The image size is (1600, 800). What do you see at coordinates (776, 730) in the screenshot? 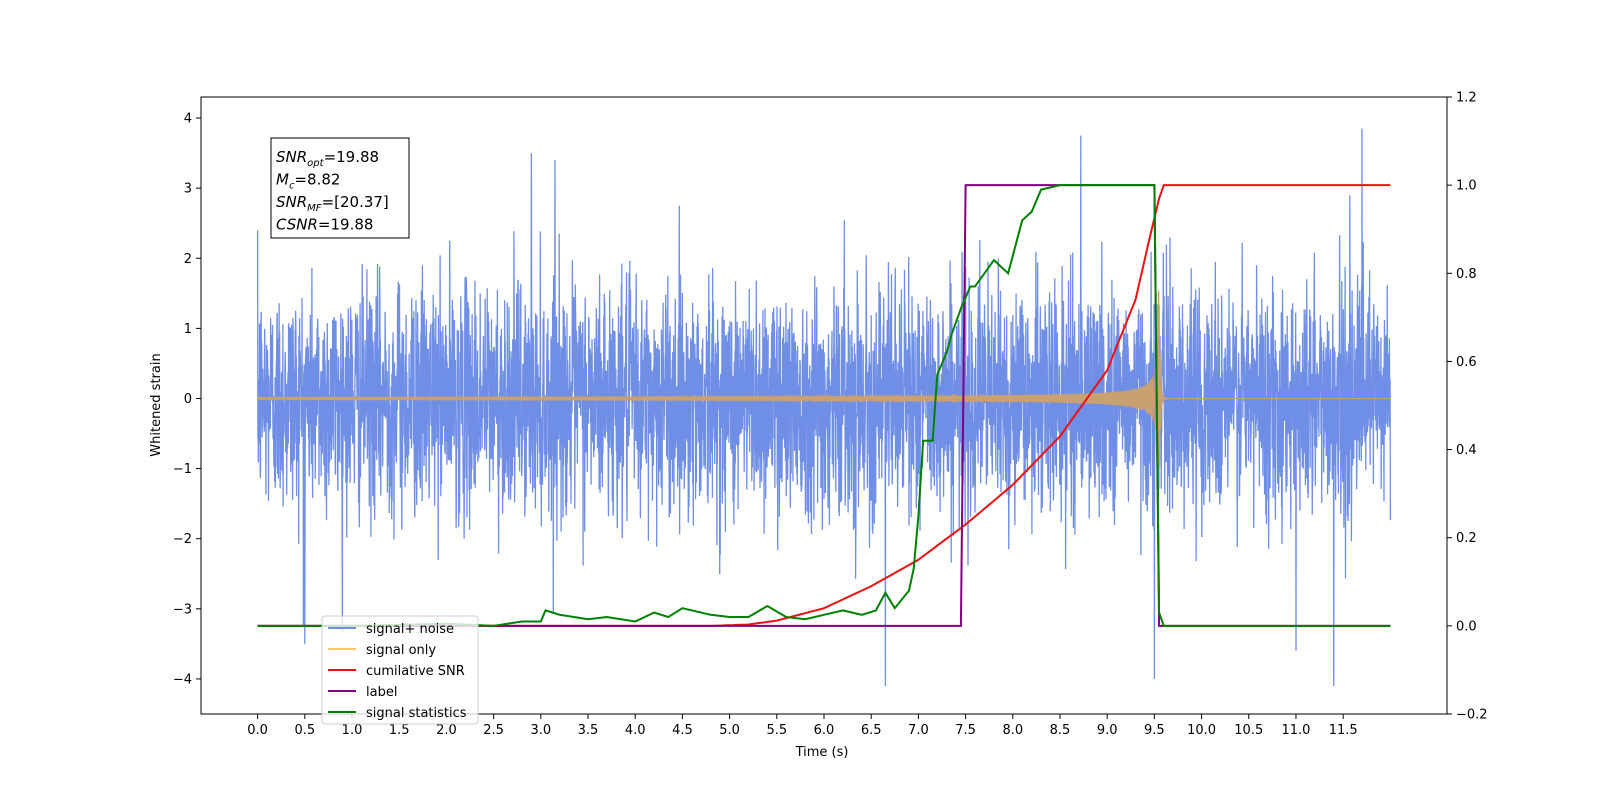
I see `x-tick-label: 5.5` at bounding box center [776, 730].